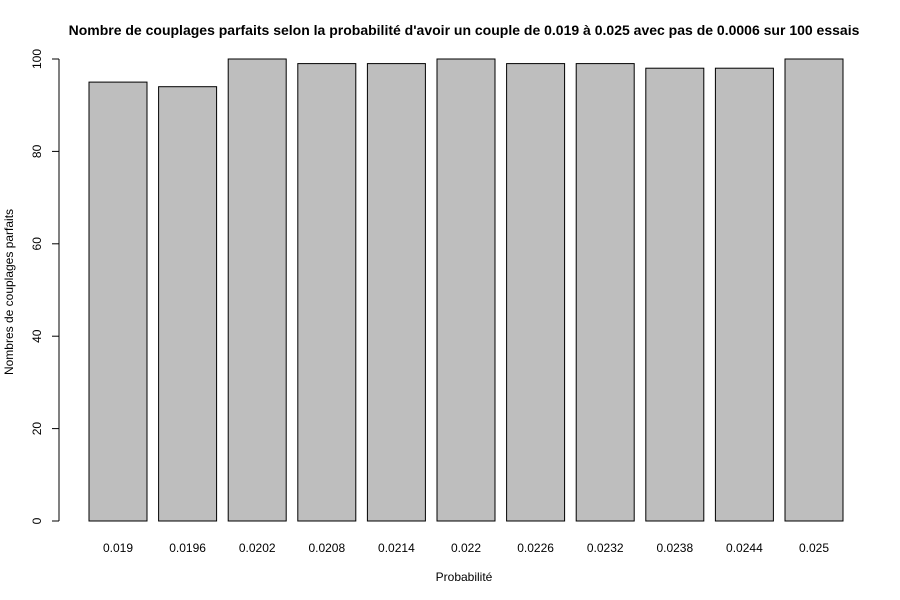  Describe the element at coordinates (744, 548) in the screenshot. I see `x-tick-label: 0.0244` at that location.